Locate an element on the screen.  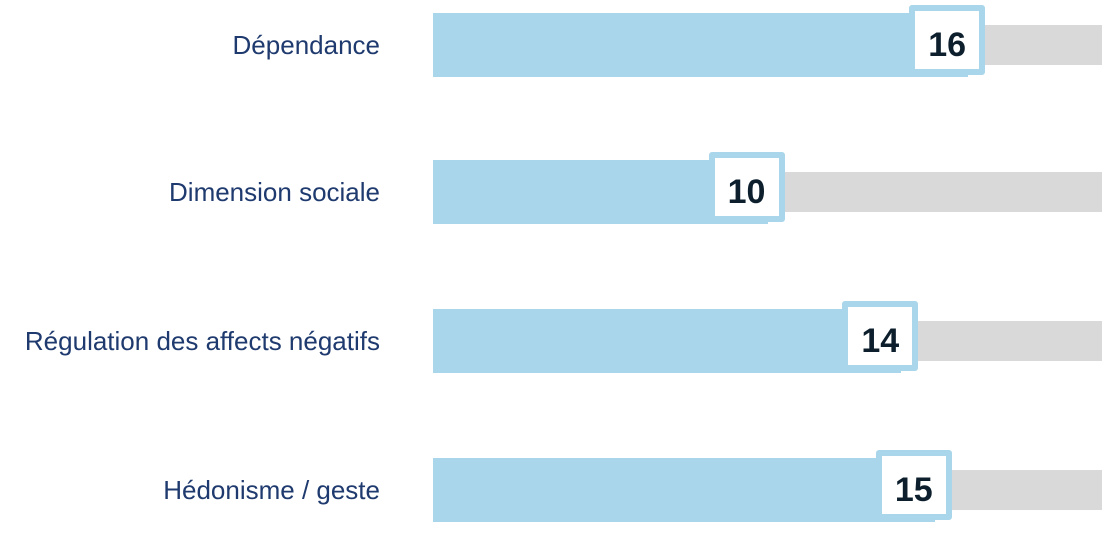
category-text: Dépendance is located at coordinates (306, 45).